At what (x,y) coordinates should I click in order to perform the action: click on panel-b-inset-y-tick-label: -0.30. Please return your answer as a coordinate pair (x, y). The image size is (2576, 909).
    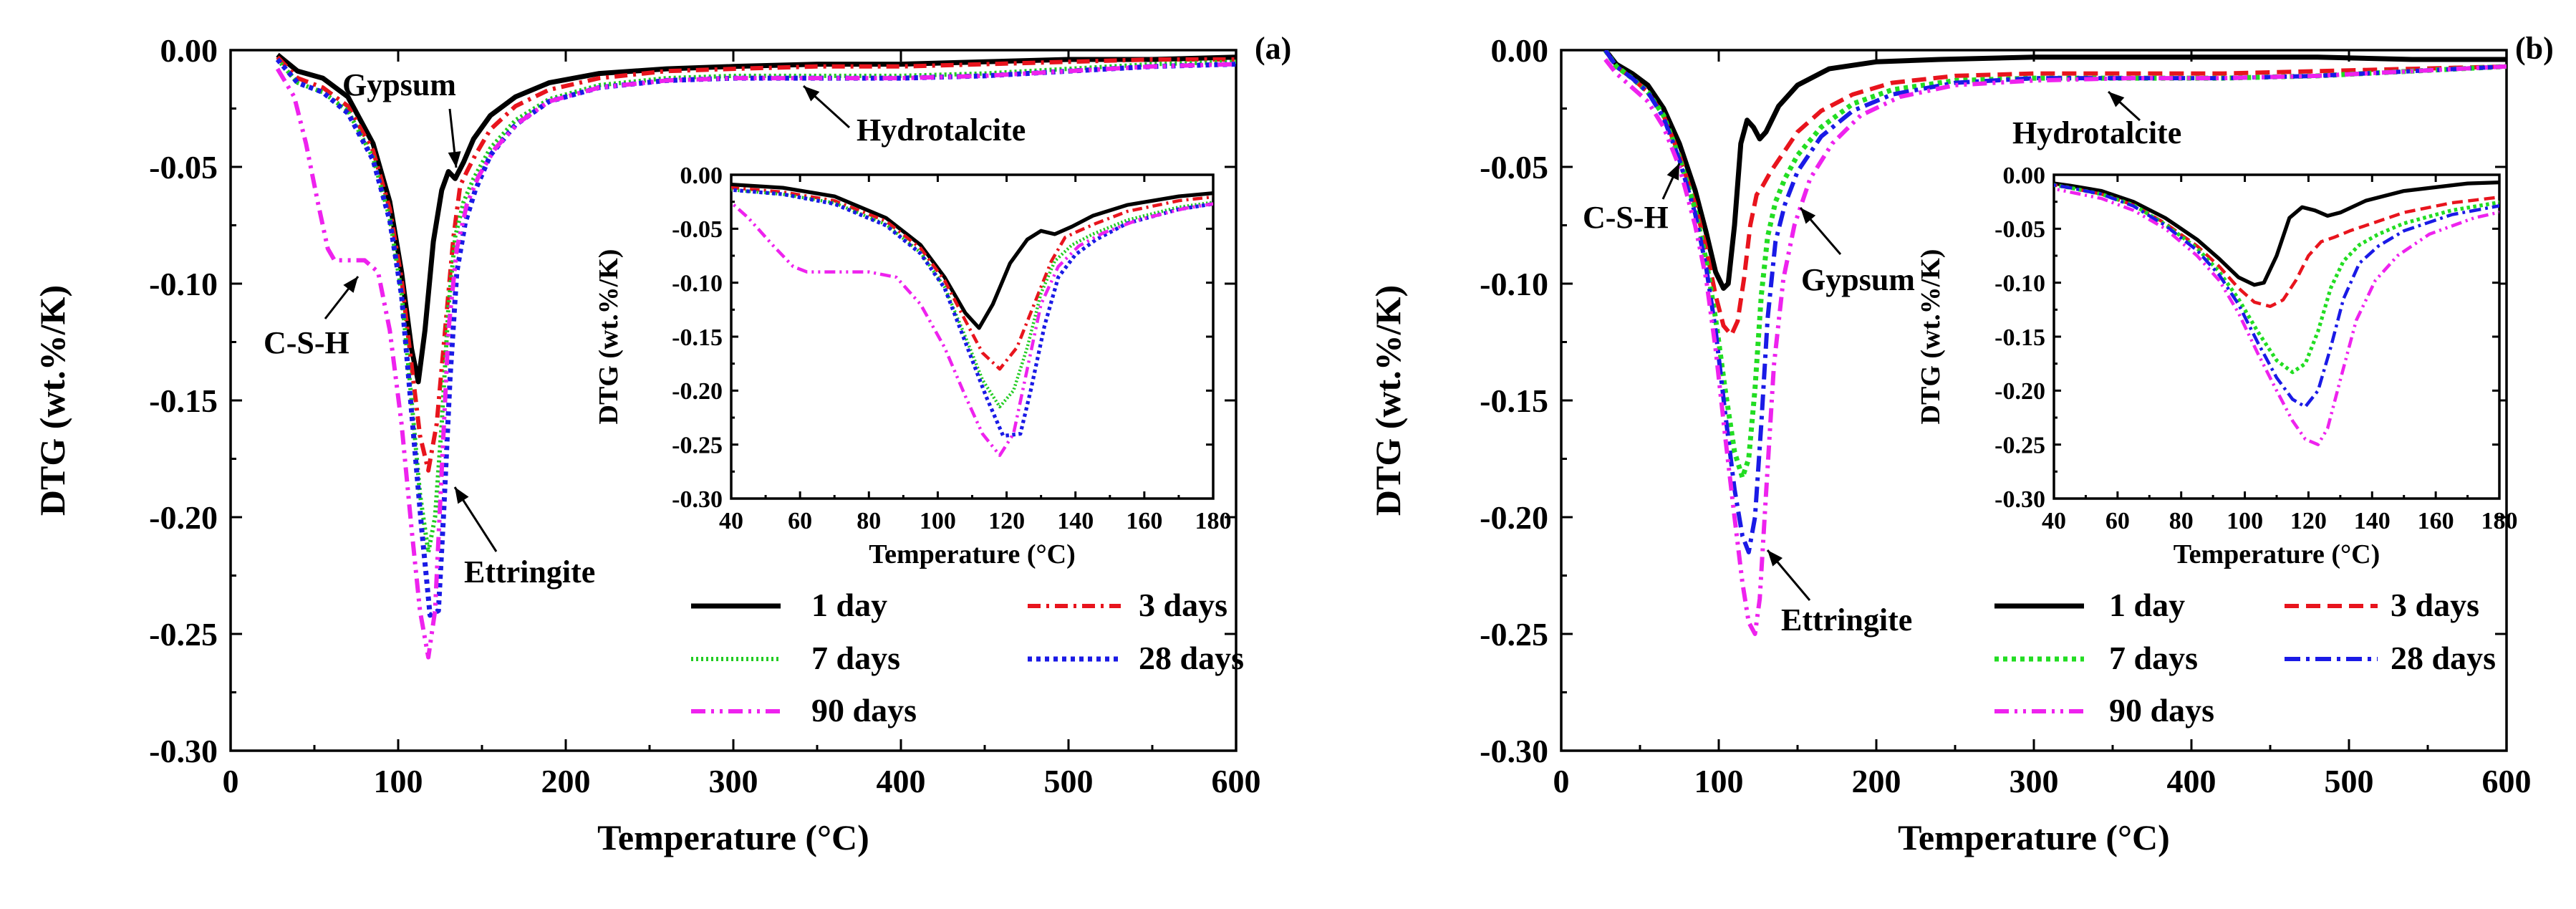
    Looking at the image, I should click on (2019, 499).